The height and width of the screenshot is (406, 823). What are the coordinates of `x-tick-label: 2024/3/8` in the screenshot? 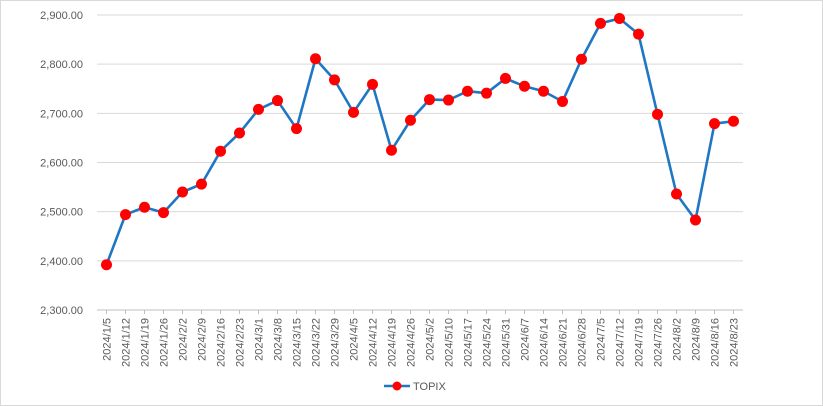 It's located at (279, 339).